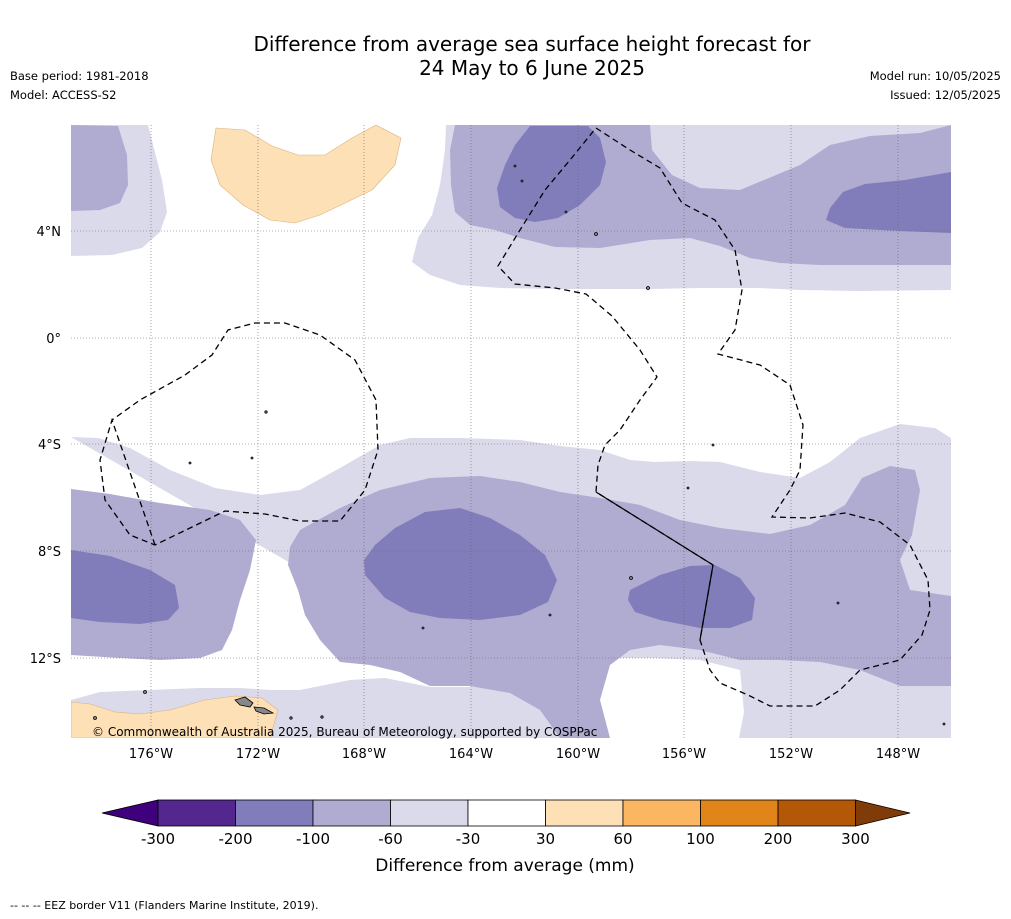 Image resolution: width=1011 pixels, height=919 pixels. Describe the element at coordinates (244, 702) in the screenshot. I see `island-samoa-upolu` at that location.